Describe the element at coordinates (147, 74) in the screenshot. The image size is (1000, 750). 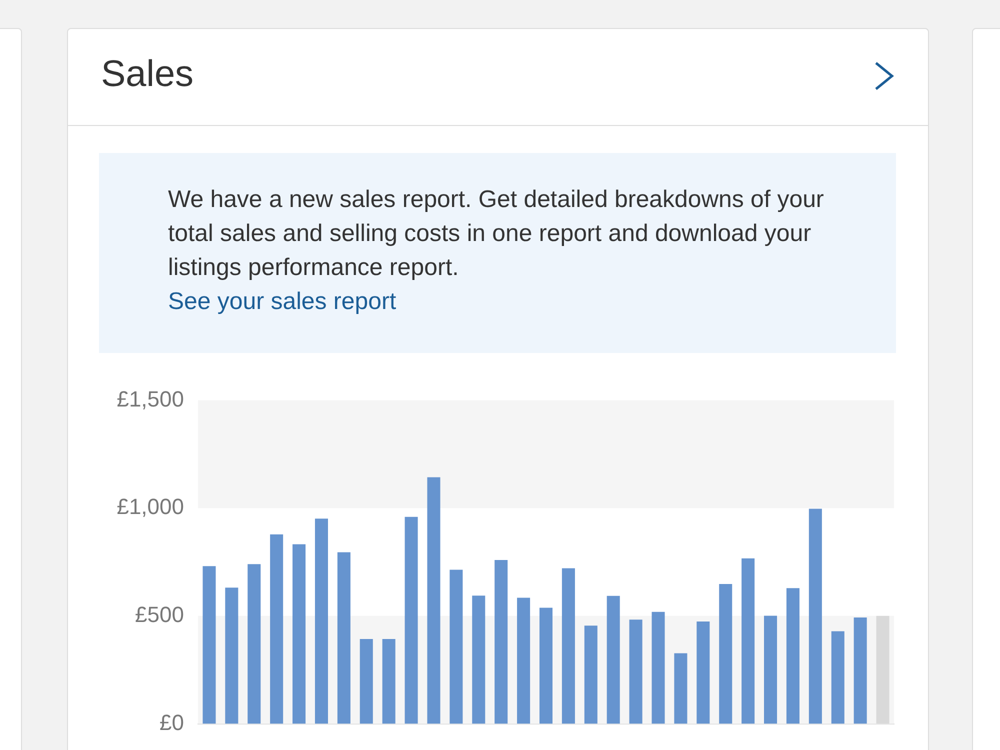
I see `chart-title: Sales` at that location.